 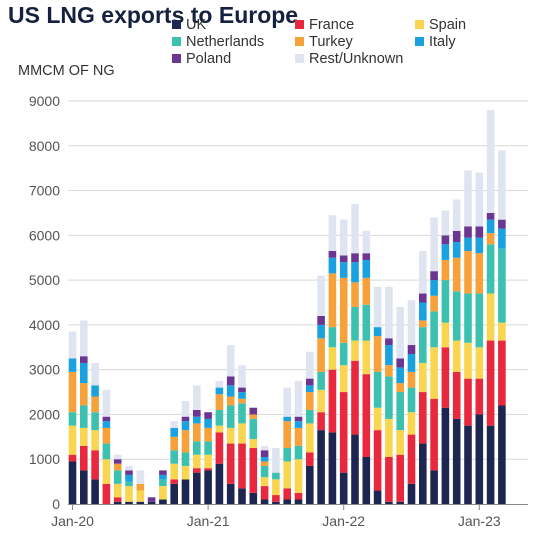 What do you see at coordinates (331, 42) in the screenshot?
I see `legend-label: Turkey` at bounding box center [331, 42].